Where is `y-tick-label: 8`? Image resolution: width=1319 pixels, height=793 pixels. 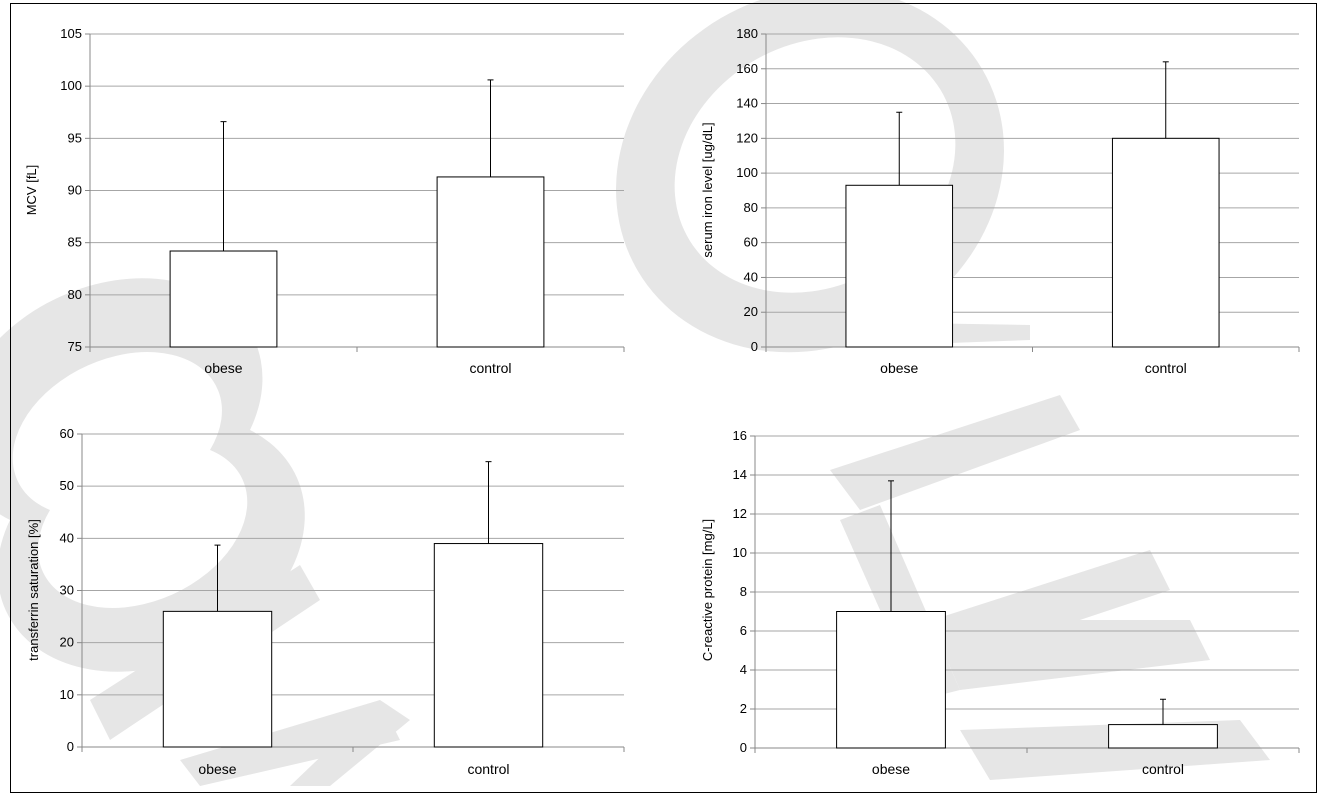
y-tick-label: 8 is located at coordinates (743, 591).